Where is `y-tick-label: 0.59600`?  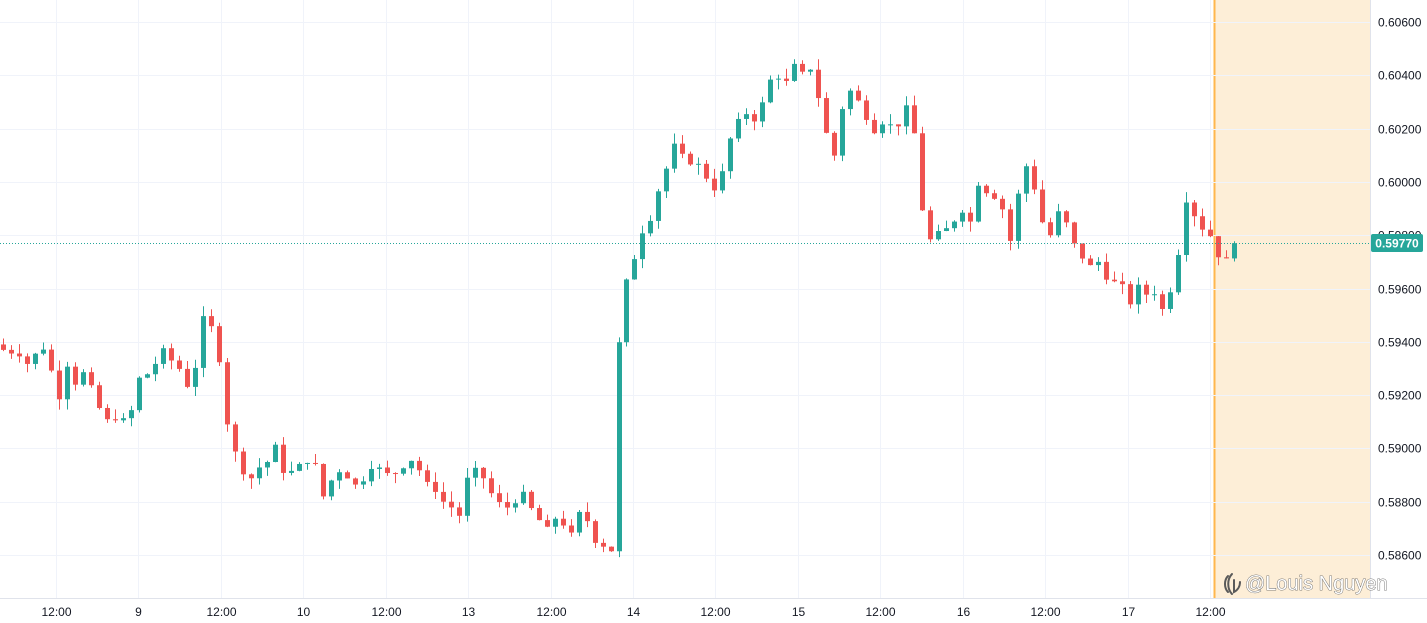
y-tick-label: 0.59600 is located at coordinates (1400, 290).